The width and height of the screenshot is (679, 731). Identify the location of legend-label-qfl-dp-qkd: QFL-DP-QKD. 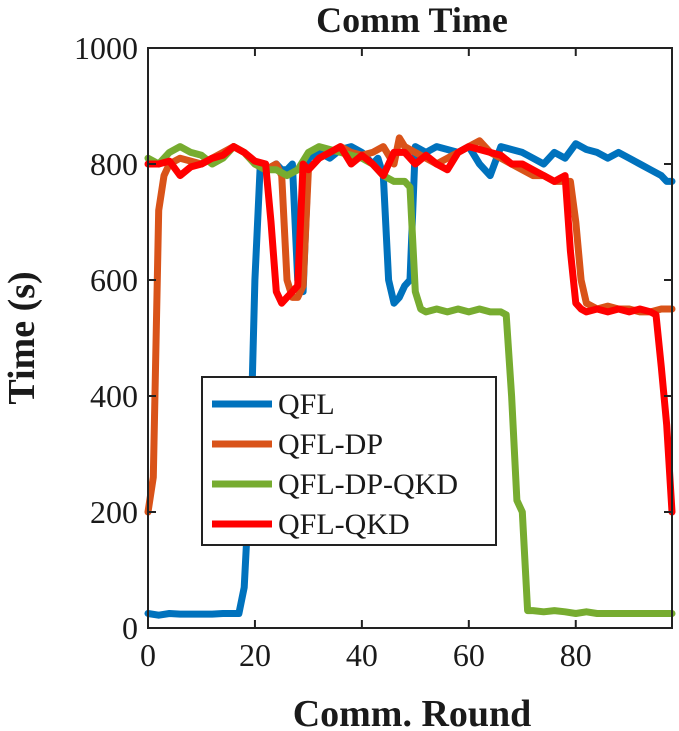
(368, 484).